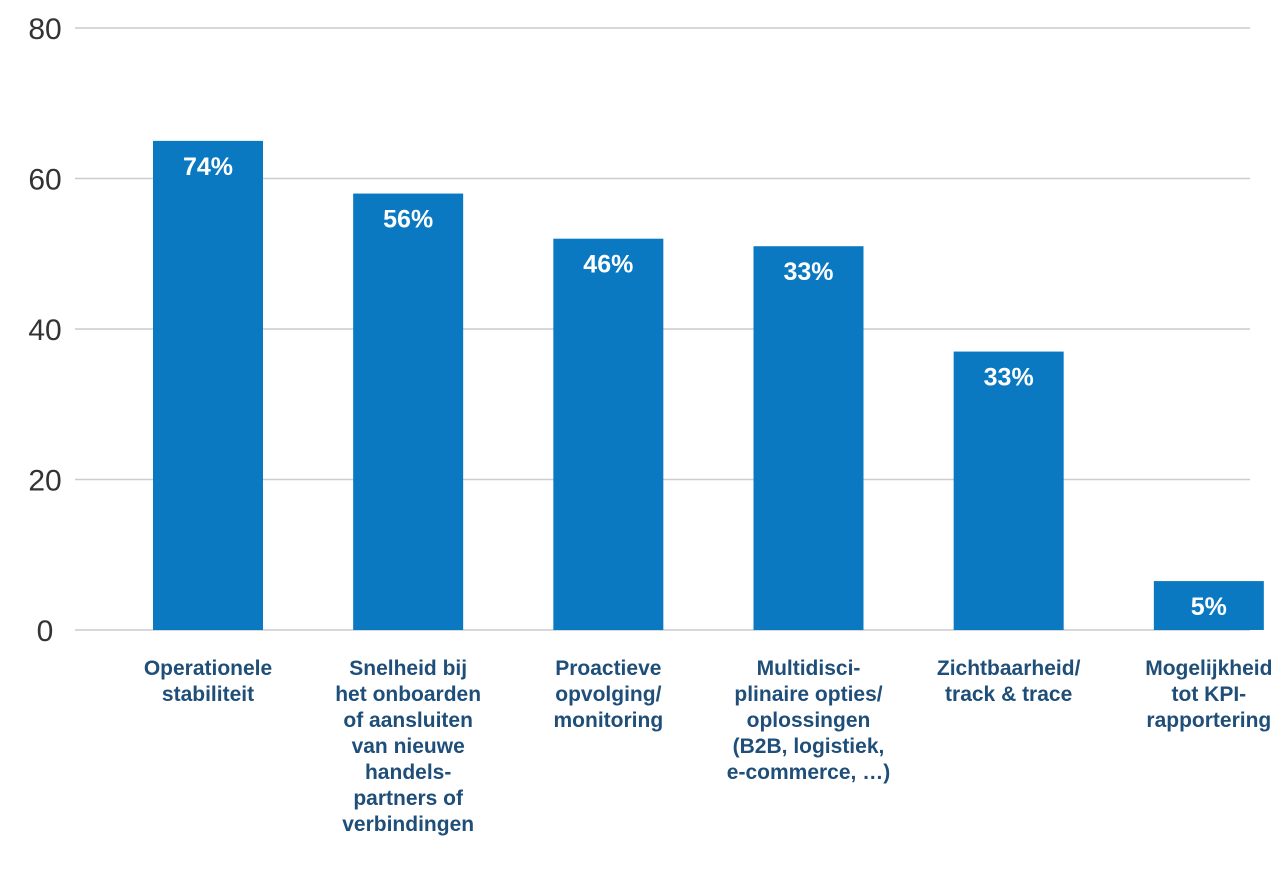 This screenshot has width=1283, height=887. What do you see at coordinates (808, 772) in the screenshot?
I see `category-label-line: e-commerce, …)` at bounding box center [808, 772].